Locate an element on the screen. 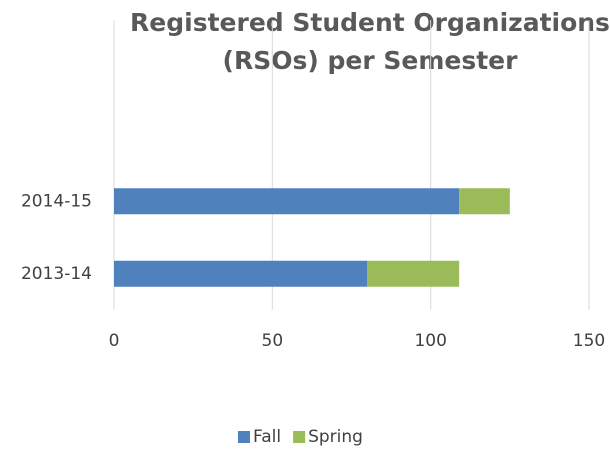  x-tick-label: 50 is located at coordinates (273, 341).